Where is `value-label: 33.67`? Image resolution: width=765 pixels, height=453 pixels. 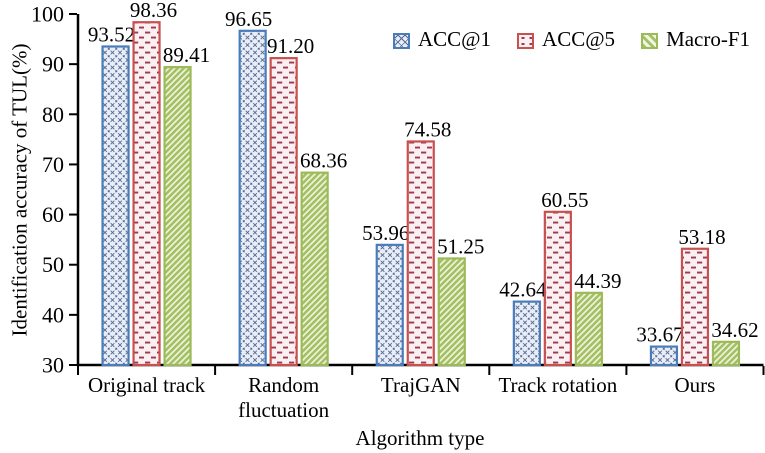
value-label: 33.67 is located at coordinates (659, 335).